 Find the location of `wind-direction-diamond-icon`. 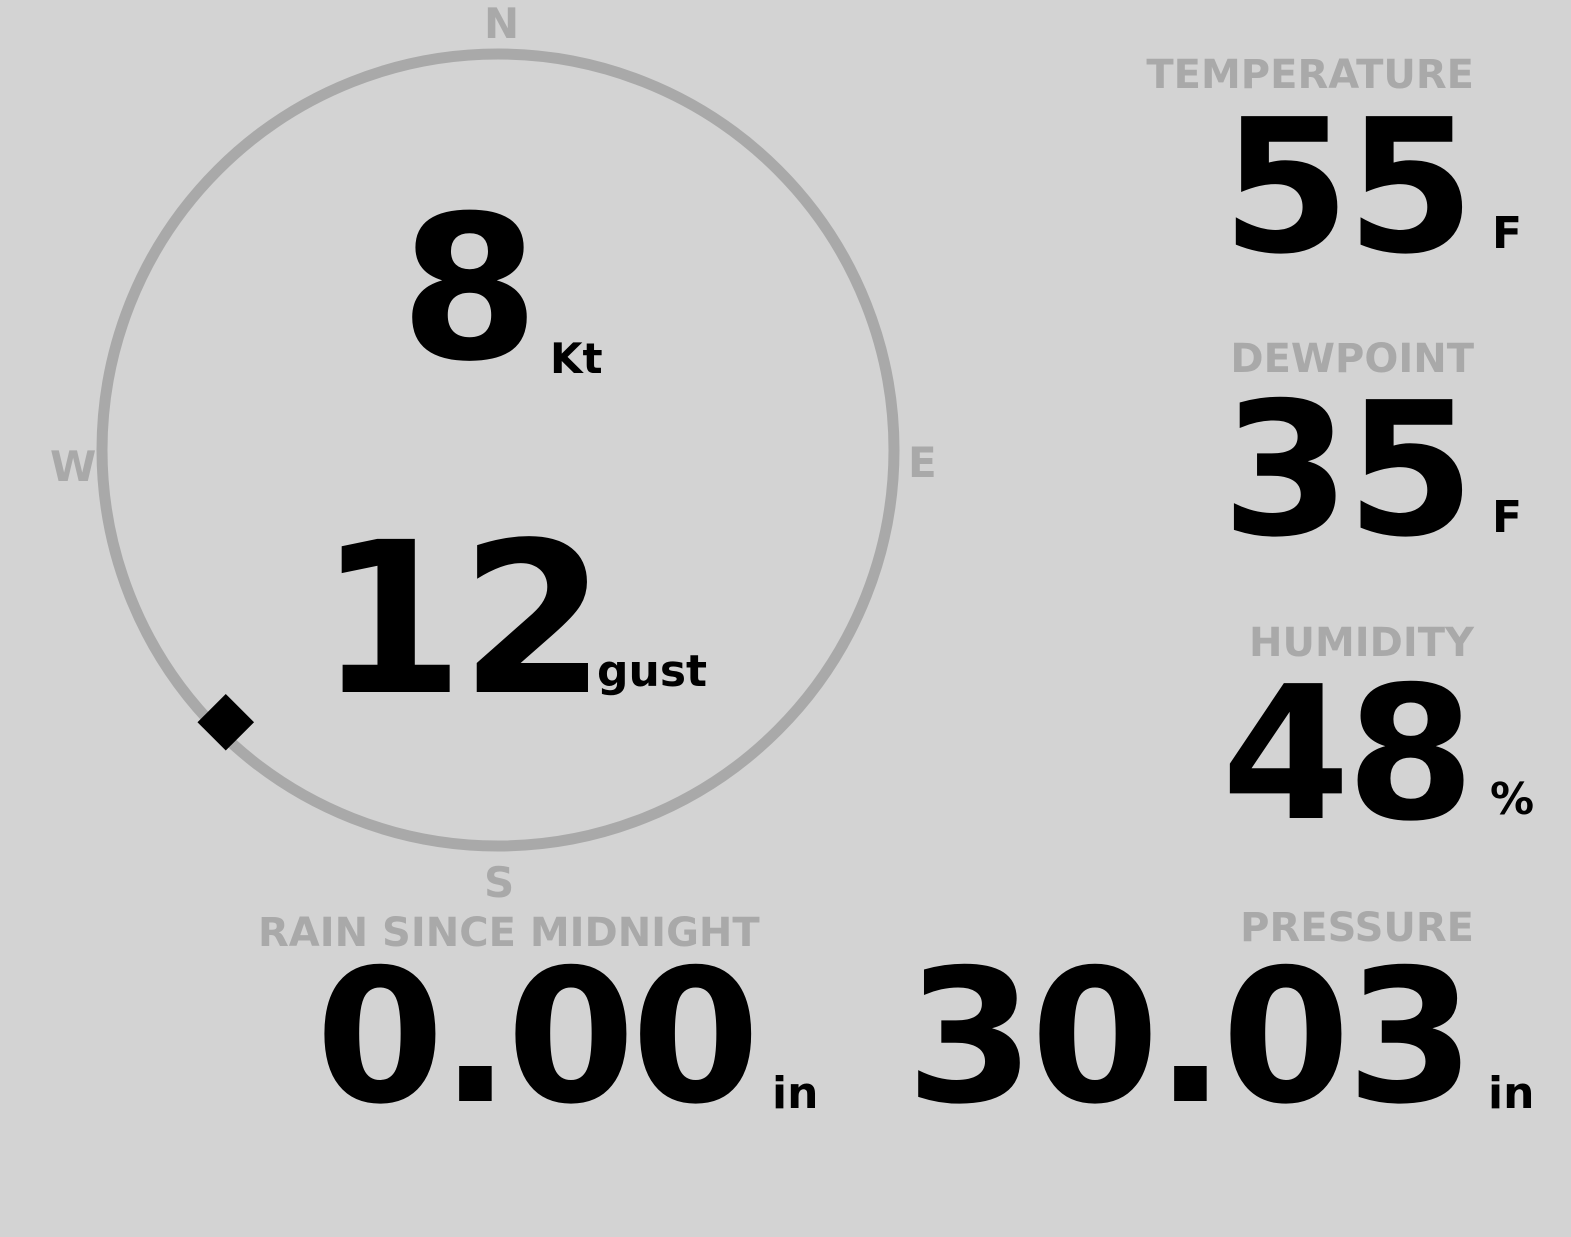

wind-direction-diamond-icon is located at coordinates (226, 722).